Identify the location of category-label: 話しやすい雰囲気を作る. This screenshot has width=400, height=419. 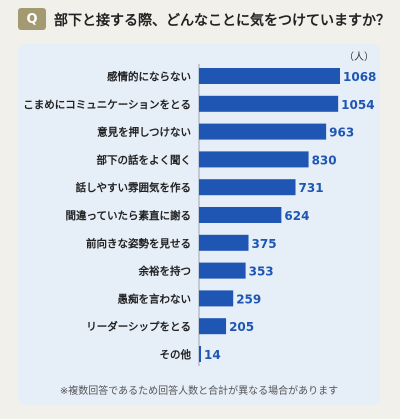
(133, 187).